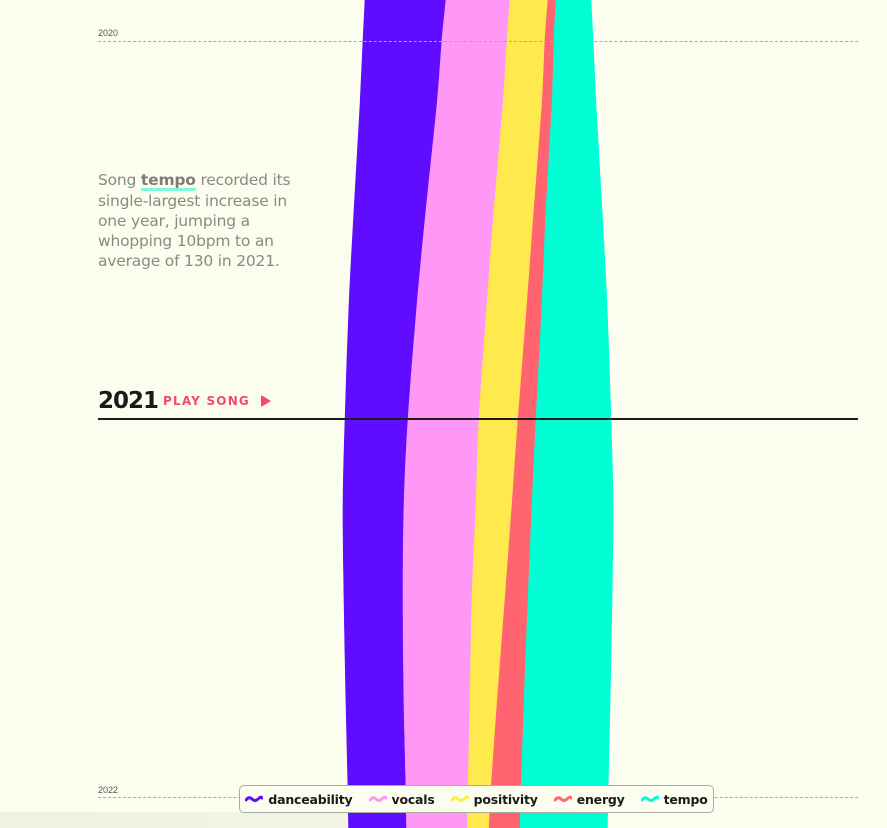  What do you see at coordinates (206, 401) in the screenshot?
I see `play-song-label: PLAY SONG` at bounding box center [206, 401].